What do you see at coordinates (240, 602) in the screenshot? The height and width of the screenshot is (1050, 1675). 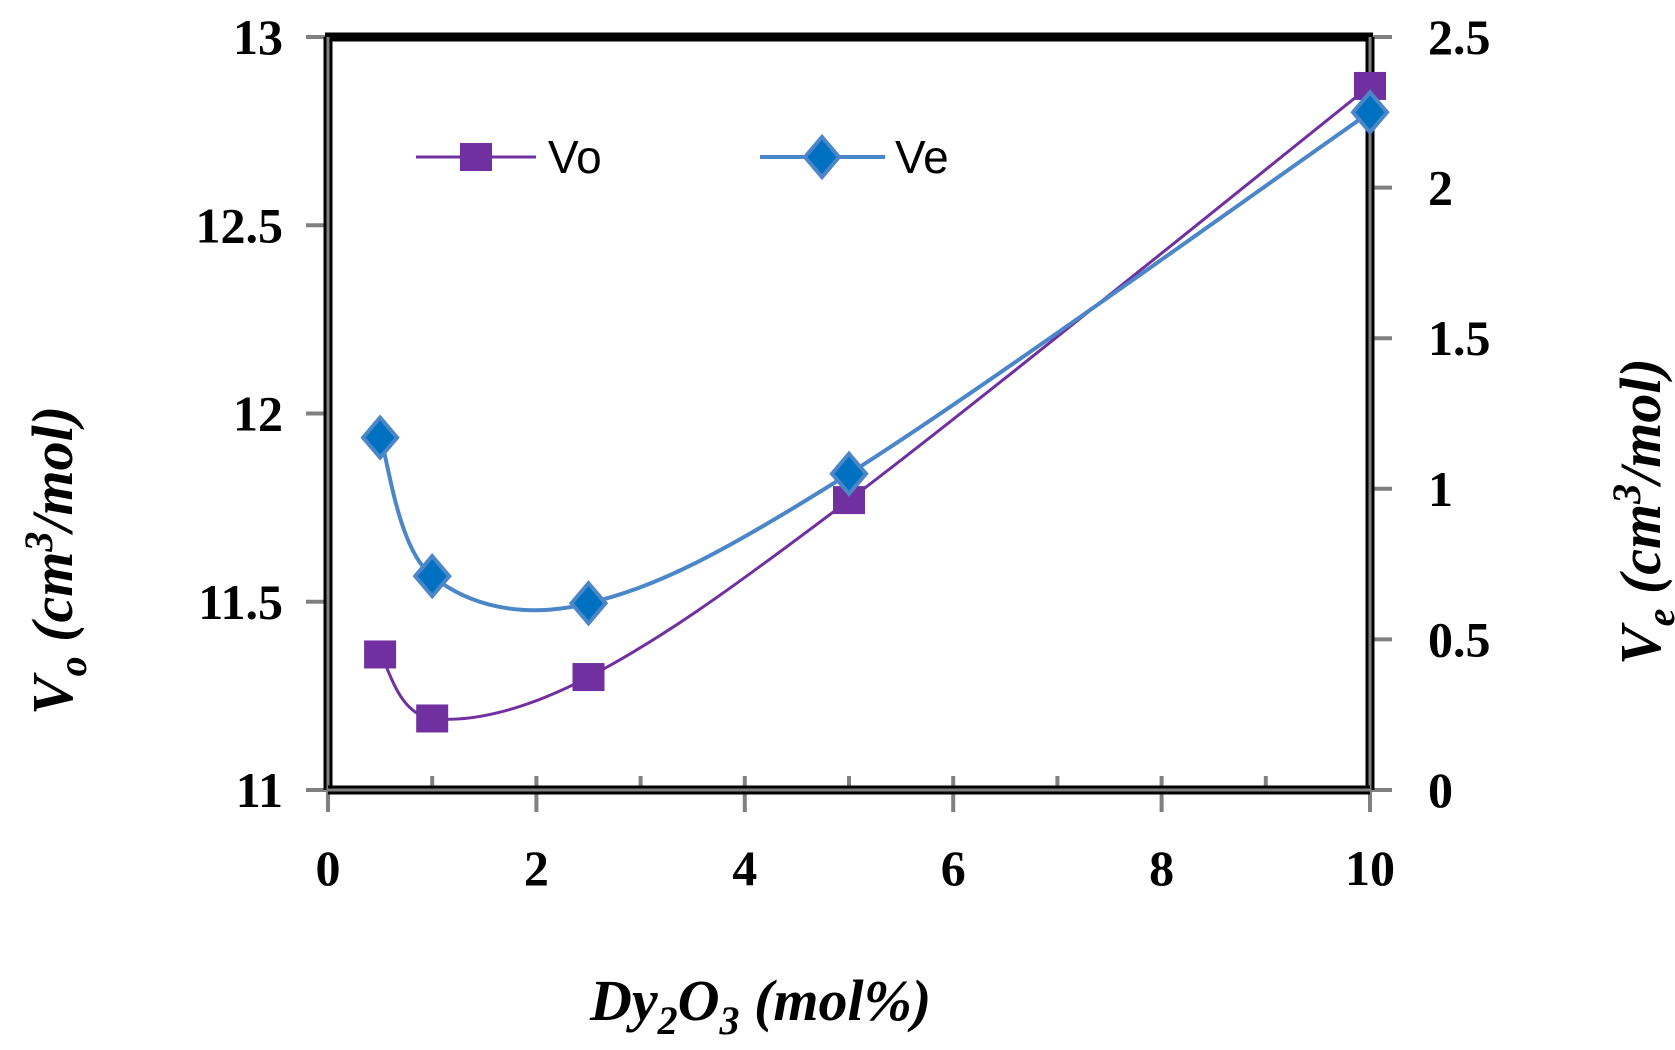 I see `y-left-tick-label: 11.5` at bounding box center [240, 602].